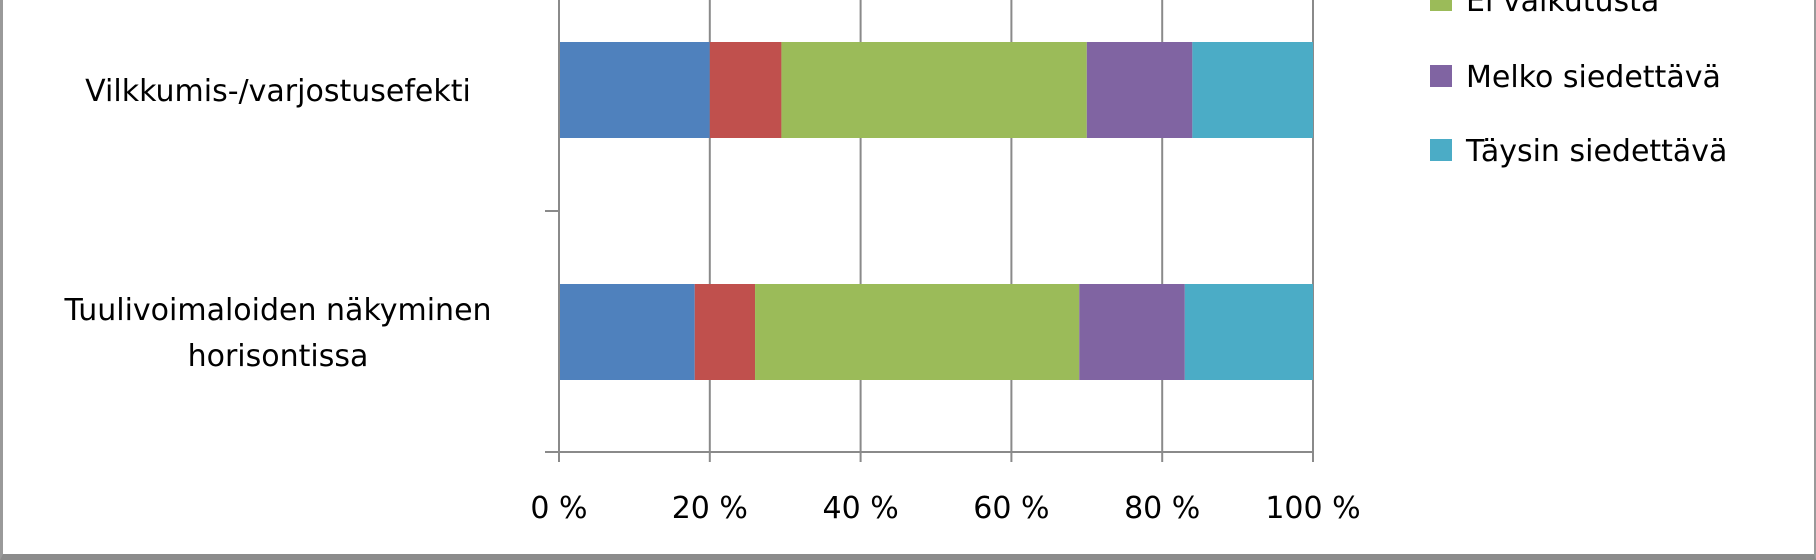 This screenshot has width=1816, height=560. Describe the element at coordinates (1312, 508) in the screenshot. I see `x-tick-label: 100 %` at that location.